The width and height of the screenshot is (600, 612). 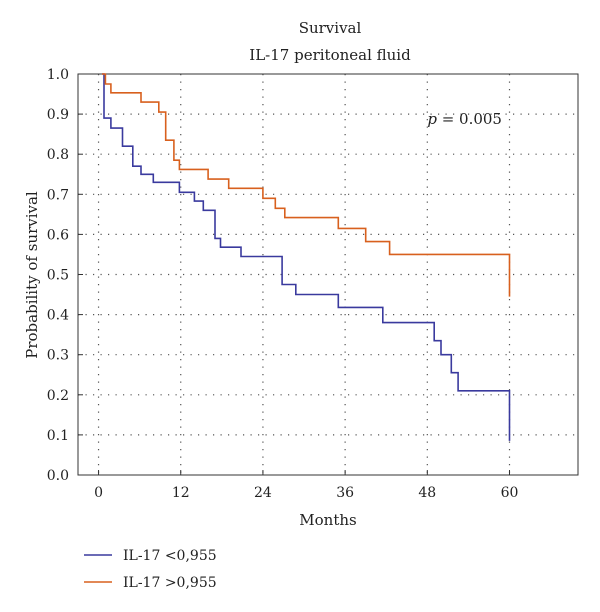 I want to click on p-value-annotation: p = 0.005, so click(x=464, y=119).